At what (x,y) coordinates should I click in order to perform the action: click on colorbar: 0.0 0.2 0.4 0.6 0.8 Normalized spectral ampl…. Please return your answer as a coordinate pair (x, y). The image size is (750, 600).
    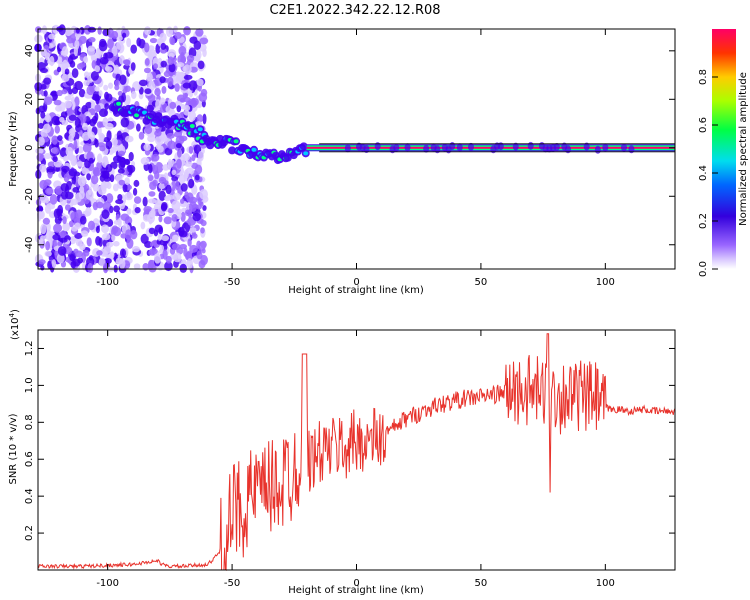
    Looking at the image, I should click on (723, 153).